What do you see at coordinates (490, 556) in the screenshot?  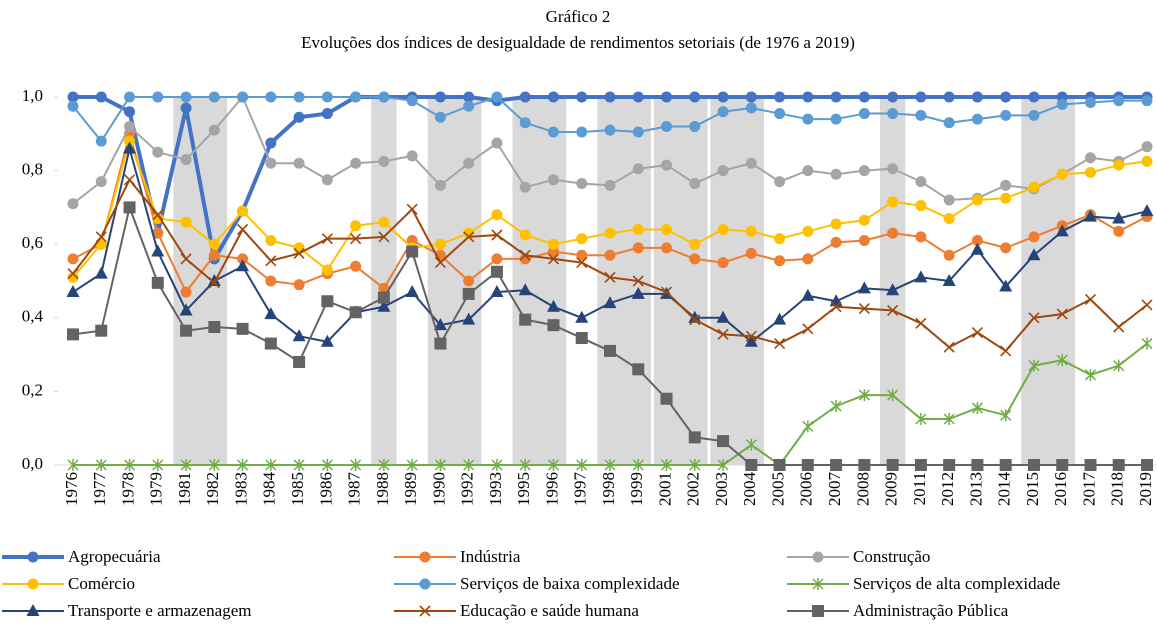 I see `legend-label: Indústria` at bounding box center [490, 556].